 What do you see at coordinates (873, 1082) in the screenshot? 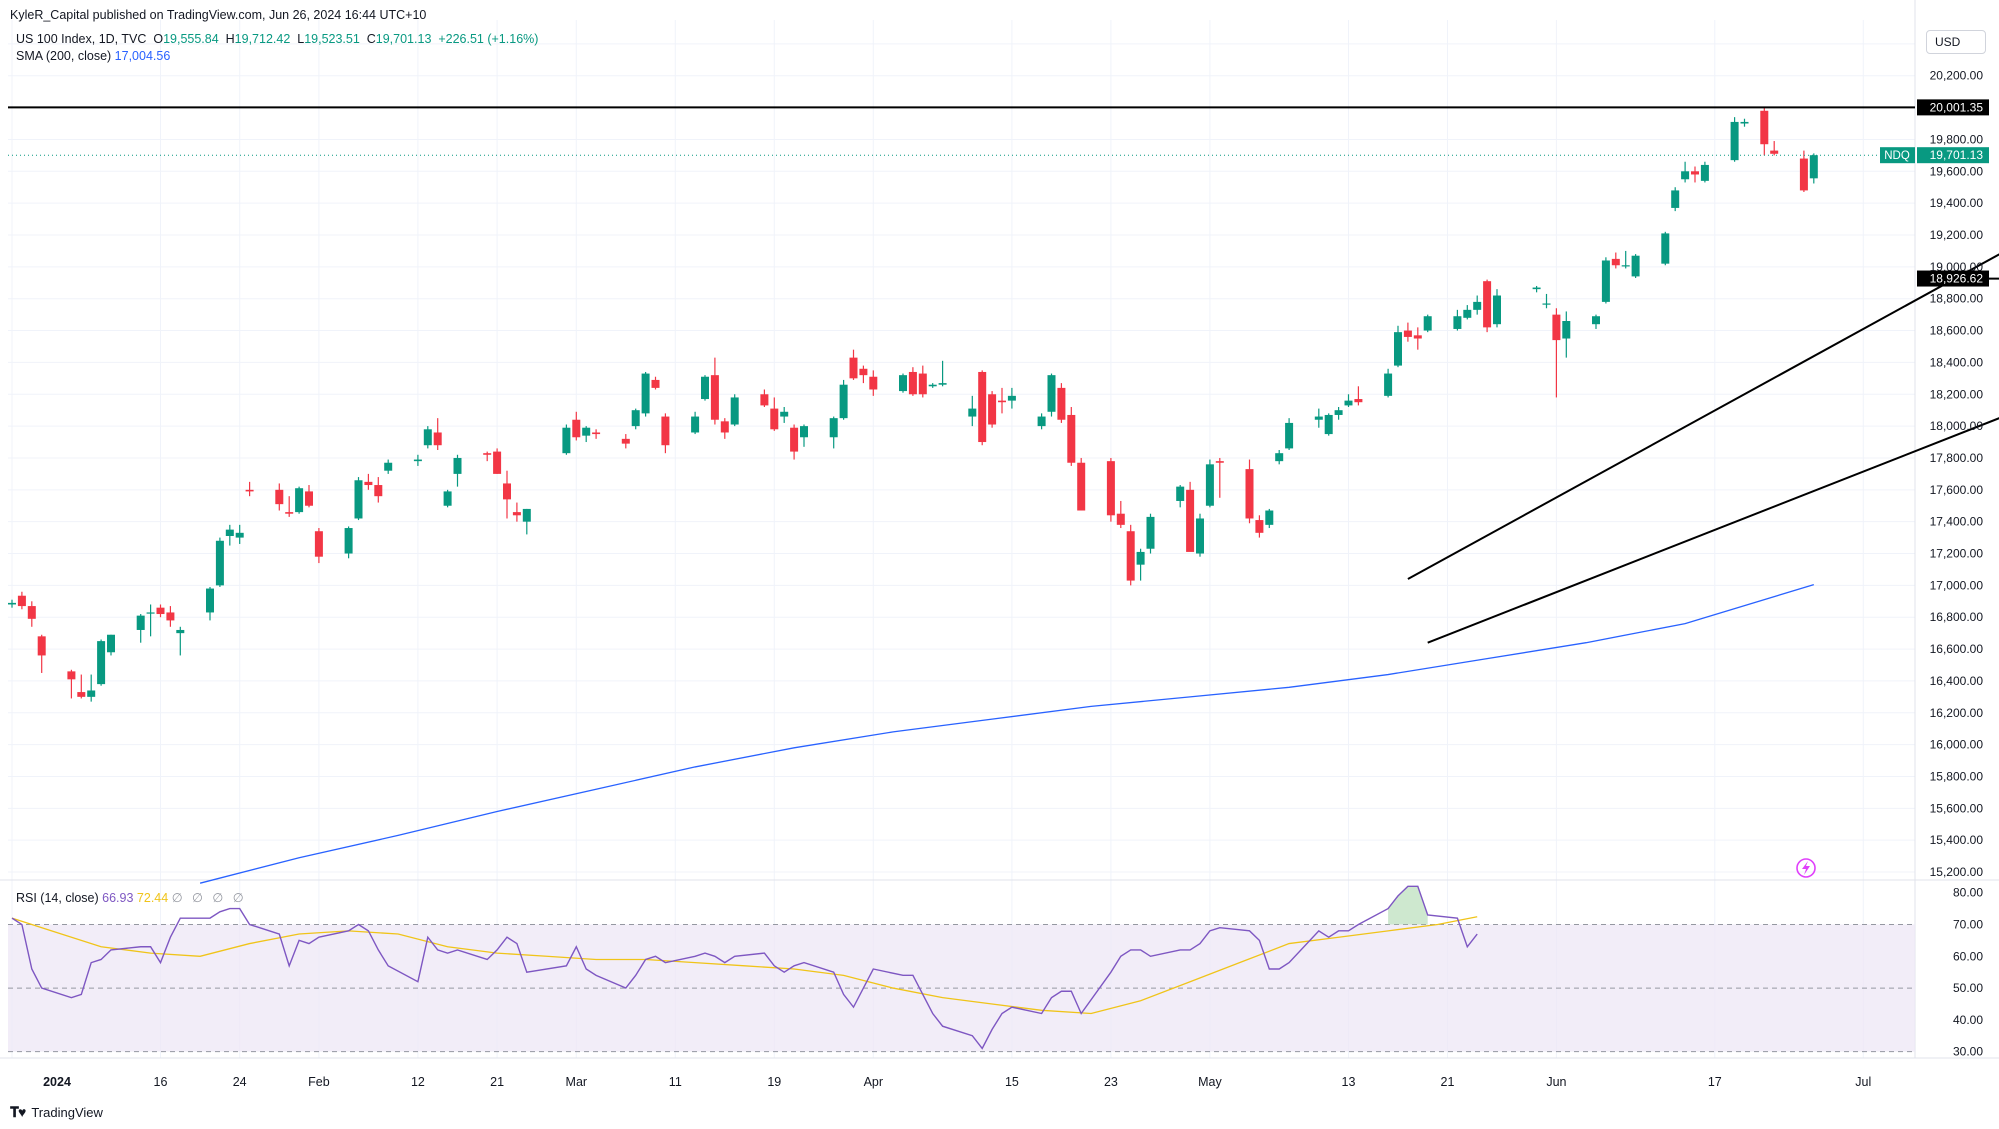
I see `date-tick-label: Apr` at bounding box center [873, 1082].